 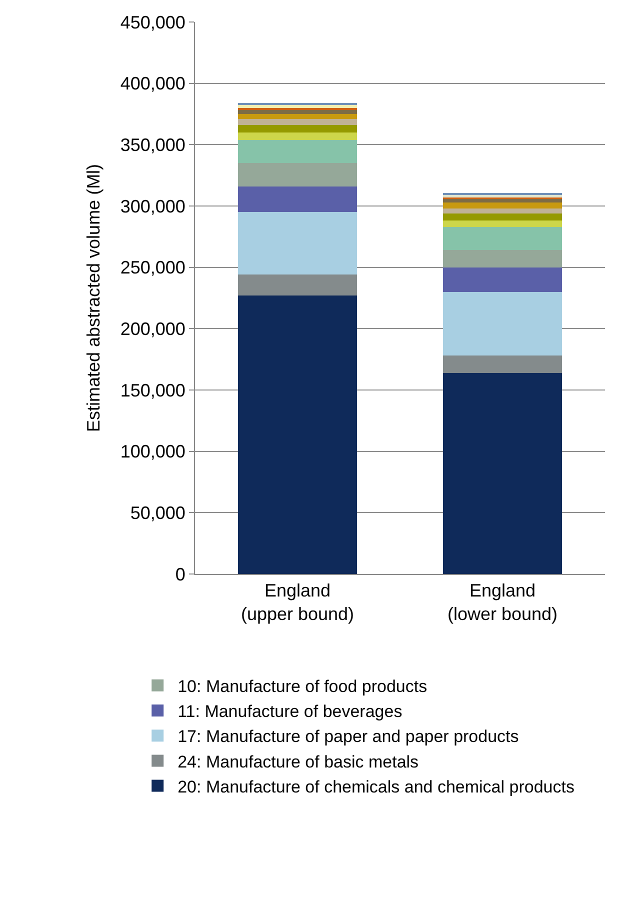 What do you see at coordinates (376, 786) in the screenshot?
I see `legend-label: 20: Manufacture of chemicals and chemical products` at bounding box center [376, 786].